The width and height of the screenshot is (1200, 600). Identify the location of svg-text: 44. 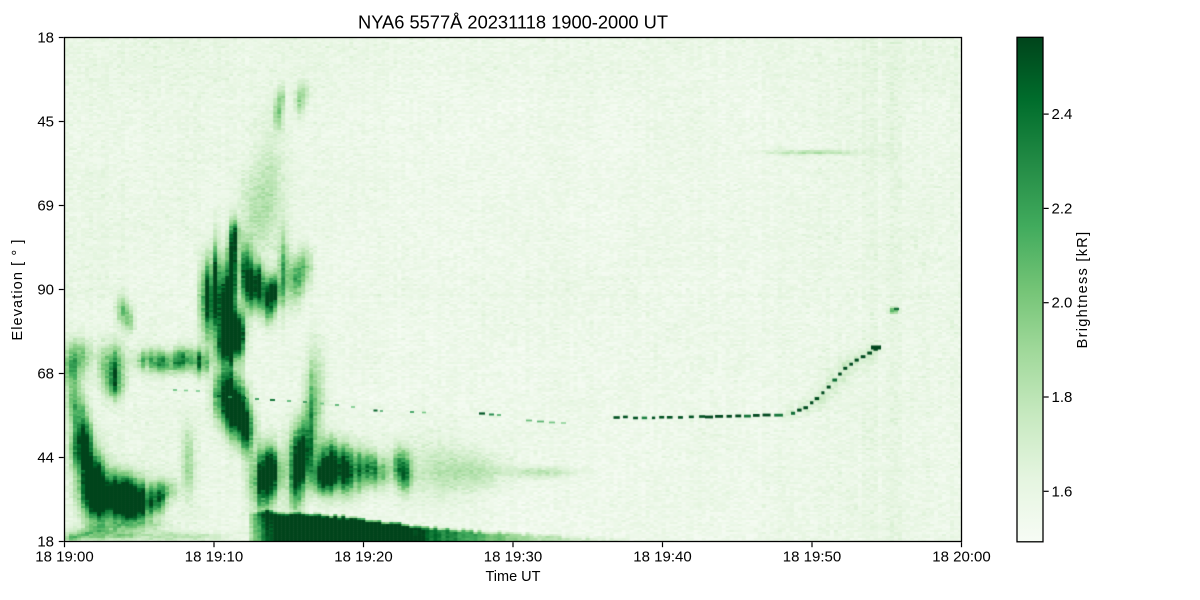
(45, 458).